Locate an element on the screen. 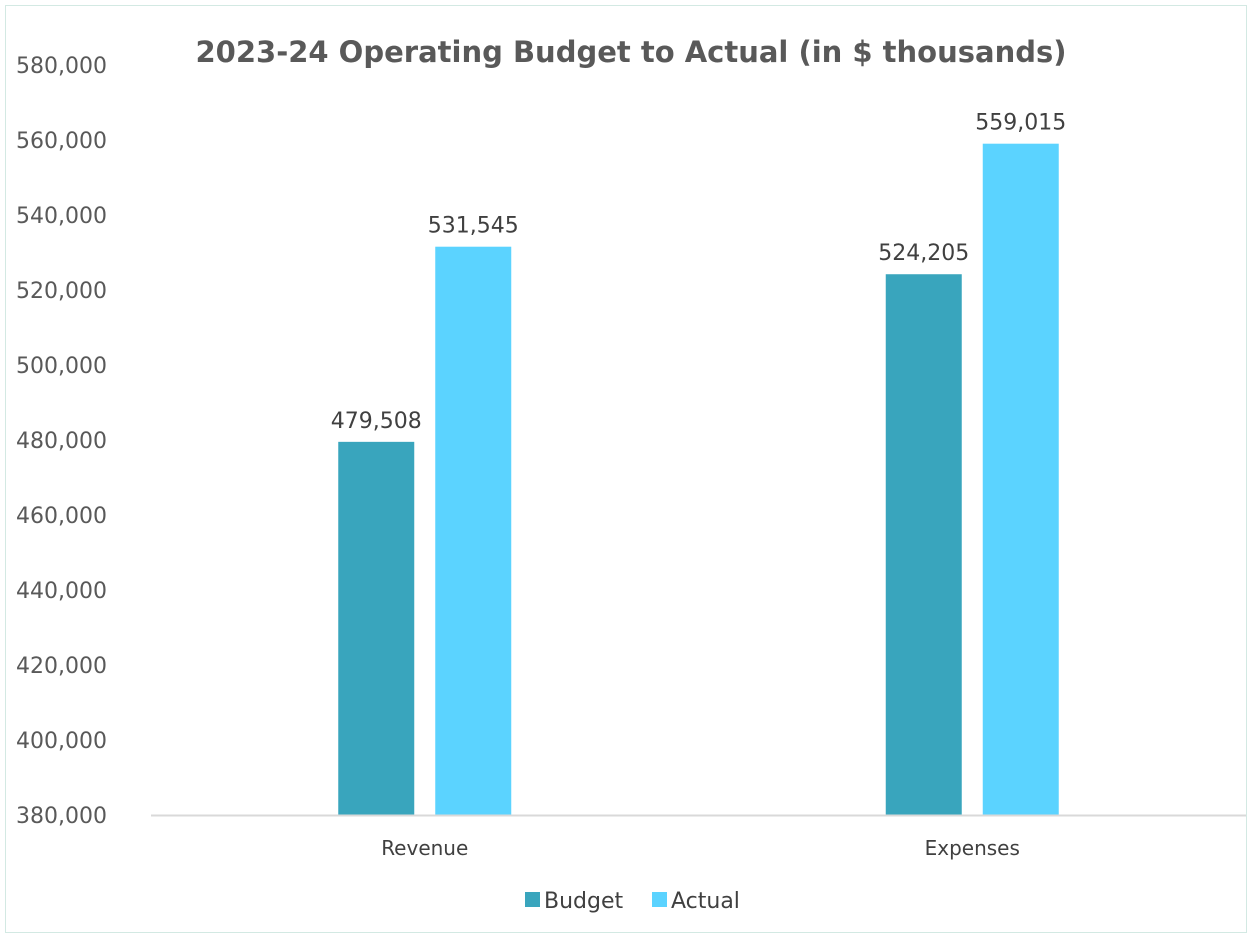 This screenshot has height=937, width=1250. bar-budget-revenue is located at coordinates (376, 628).